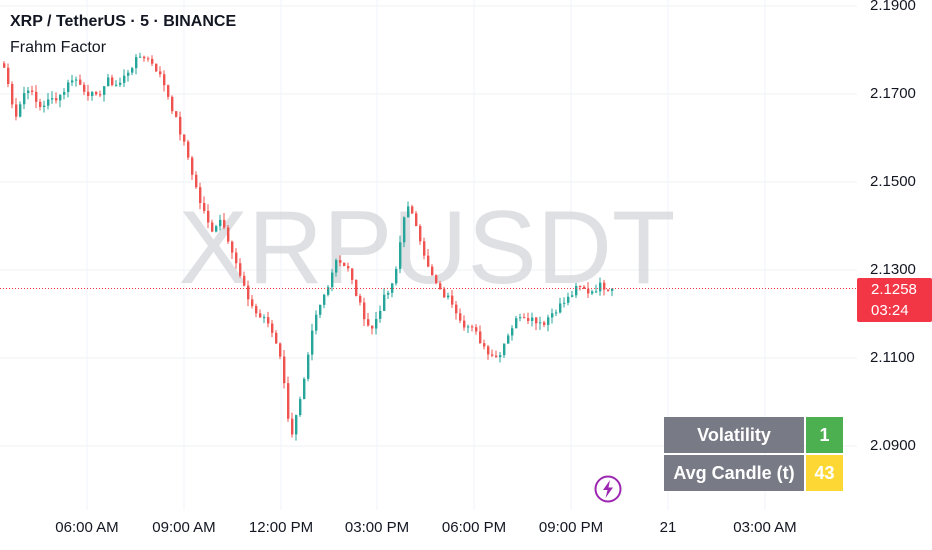  I want to click on lightning-bolt-icon, so click(608, 489).